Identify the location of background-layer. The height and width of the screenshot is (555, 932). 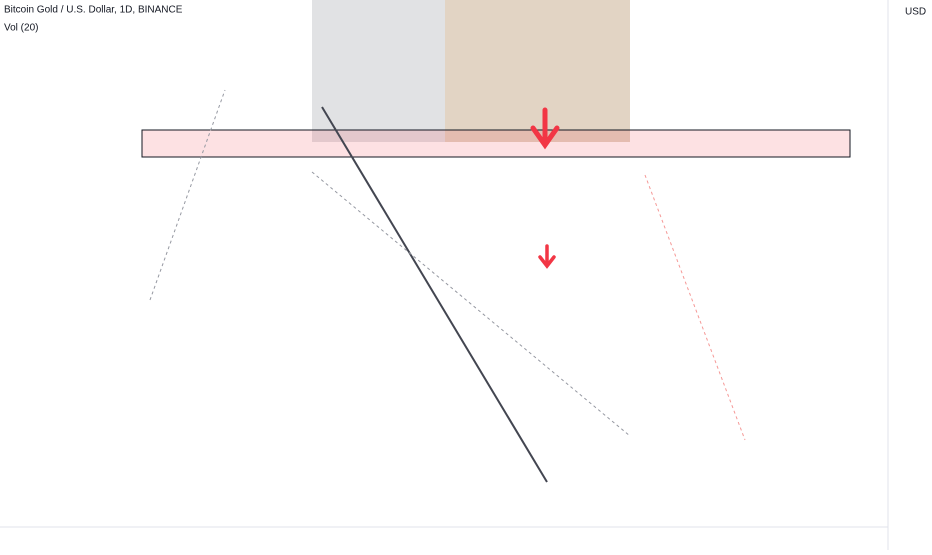
(471, 71).